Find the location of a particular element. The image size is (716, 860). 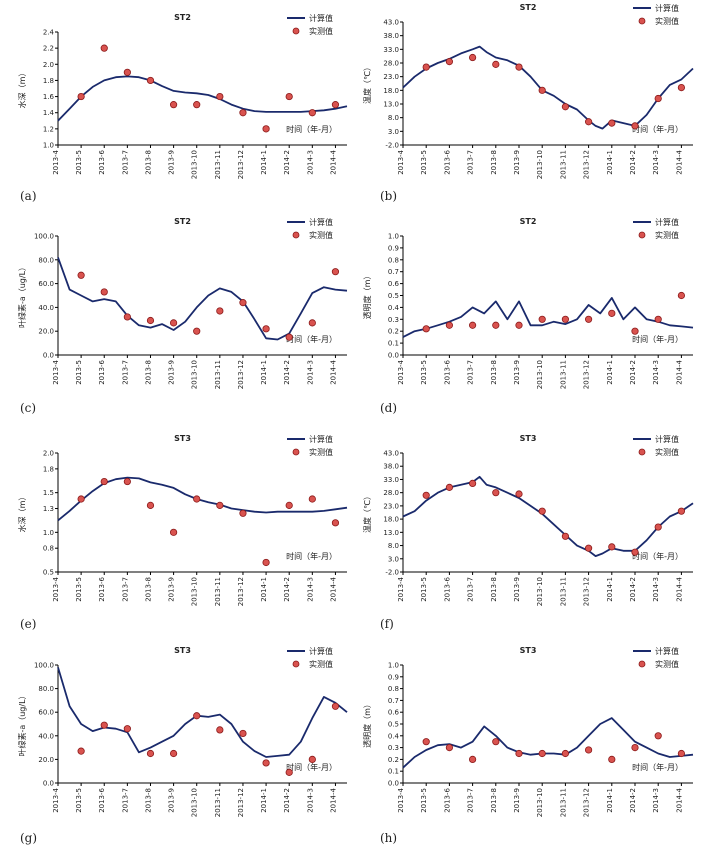

x-tick-label: 2013-8 is located at coordinates (494, 589).